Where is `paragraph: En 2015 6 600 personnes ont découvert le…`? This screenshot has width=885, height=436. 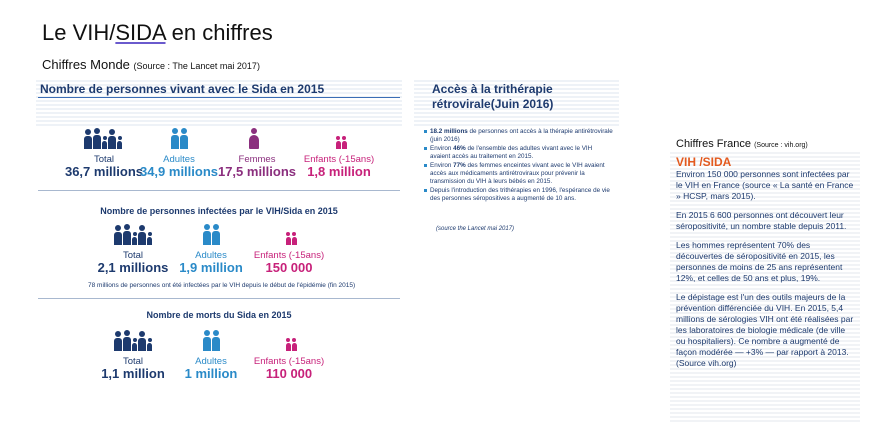 paragraph: En 2015 6 600 personnes ont découvert le… is located at coordinates (761, 220).